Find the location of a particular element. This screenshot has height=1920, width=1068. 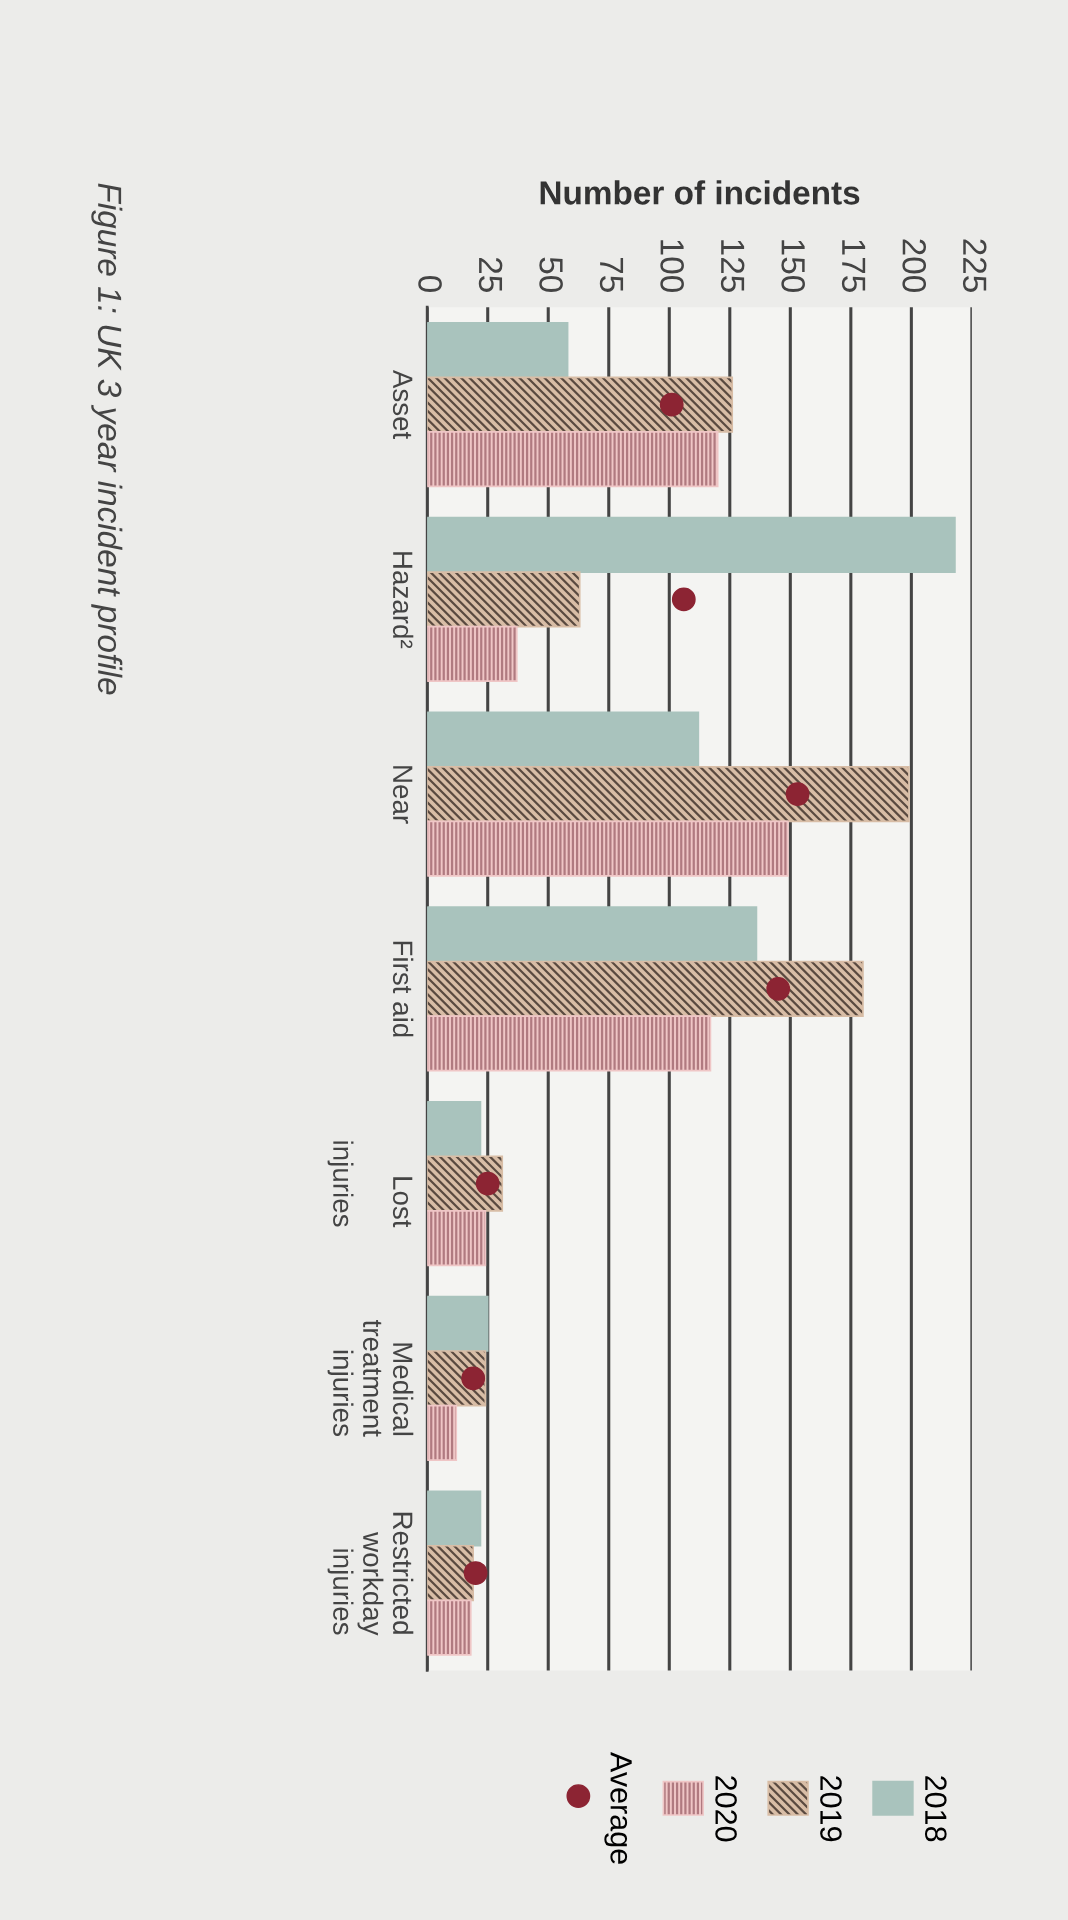

x-tick-label: 125 is located at coordinates (732, 266).